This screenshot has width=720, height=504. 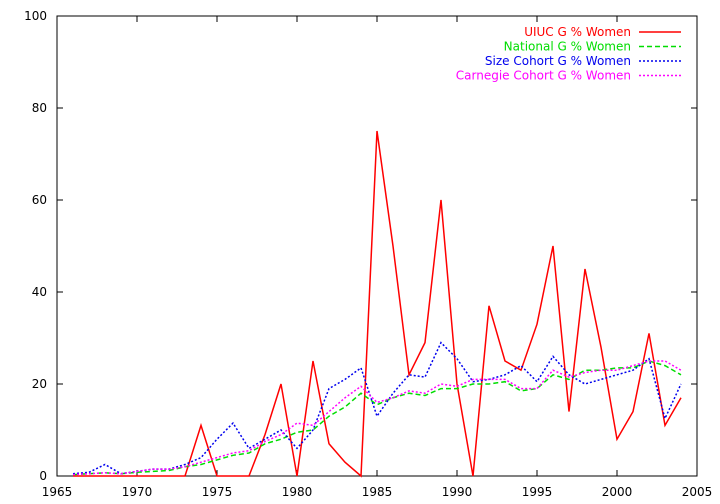 What do you see at coordinates (577, 32) in the screenshot?
I see `legend-label: UIUC G % Women` at bounding box center [577, 32].